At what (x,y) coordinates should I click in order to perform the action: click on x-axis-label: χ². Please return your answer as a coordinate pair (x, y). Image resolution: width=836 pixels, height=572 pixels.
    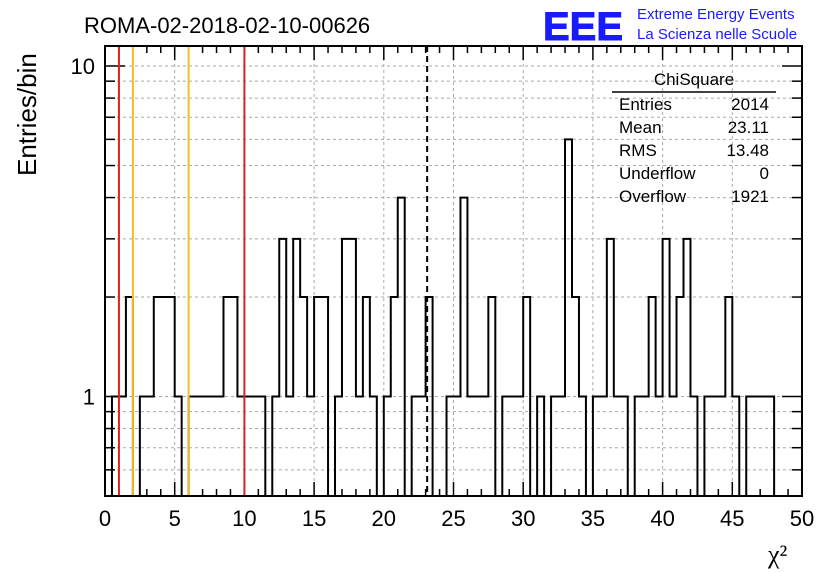
    Looking at the image, I should click on (777, 554).